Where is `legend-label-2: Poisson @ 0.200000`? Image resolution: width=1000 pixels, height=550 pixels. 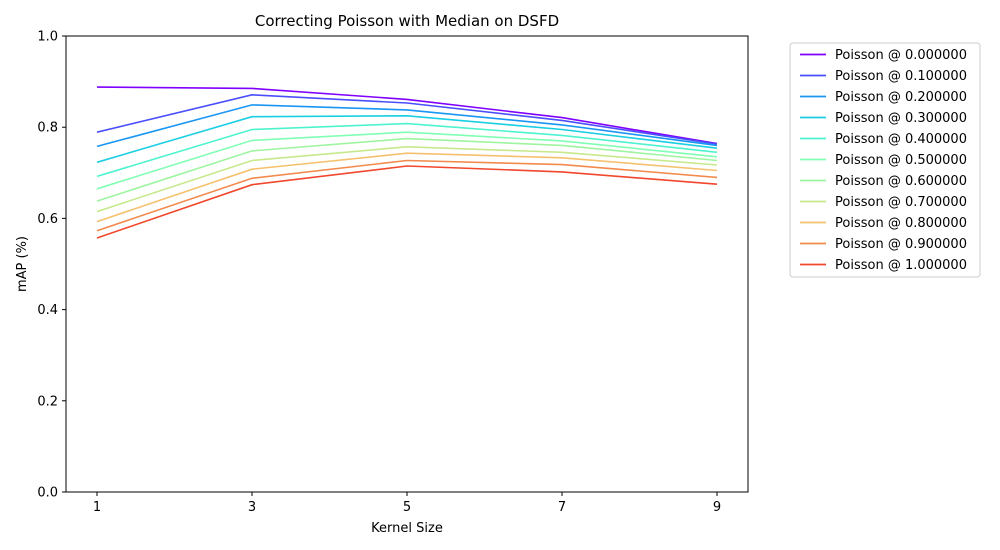 legend-label-2: Poisson @ 0.200000 is located at coordinates (901, 97).